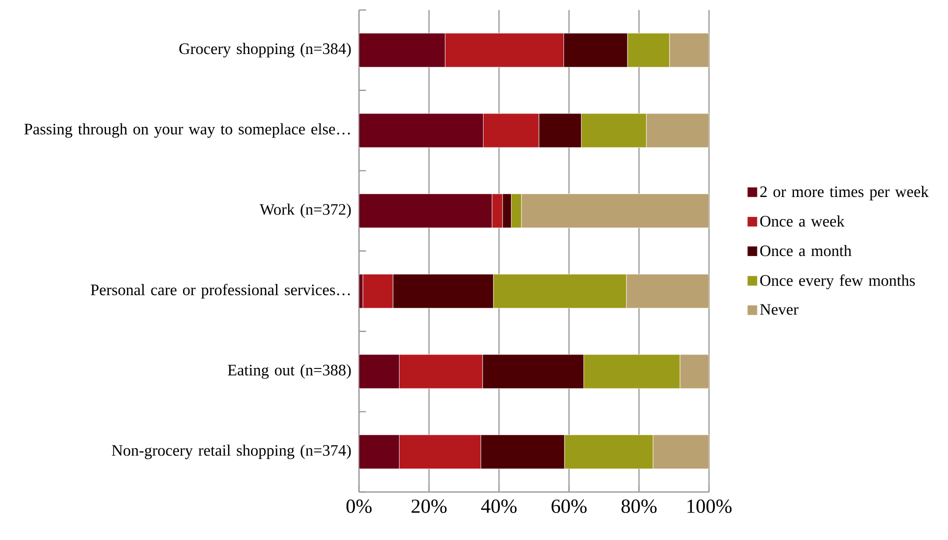 This screenshot has height=540, width=948. Describe the element at coordinates (844, 193) in the screenshot. I see `legend-label: 2 or more times per week` at that location.